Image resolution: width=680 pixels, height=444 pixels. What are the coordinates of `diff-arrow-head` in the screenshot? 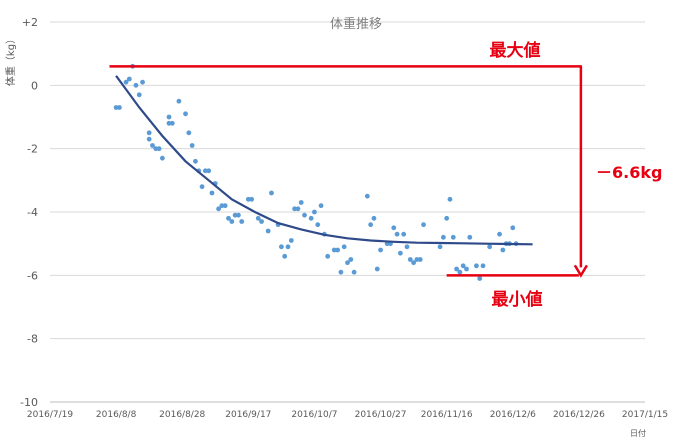 It's located at (580, 271).